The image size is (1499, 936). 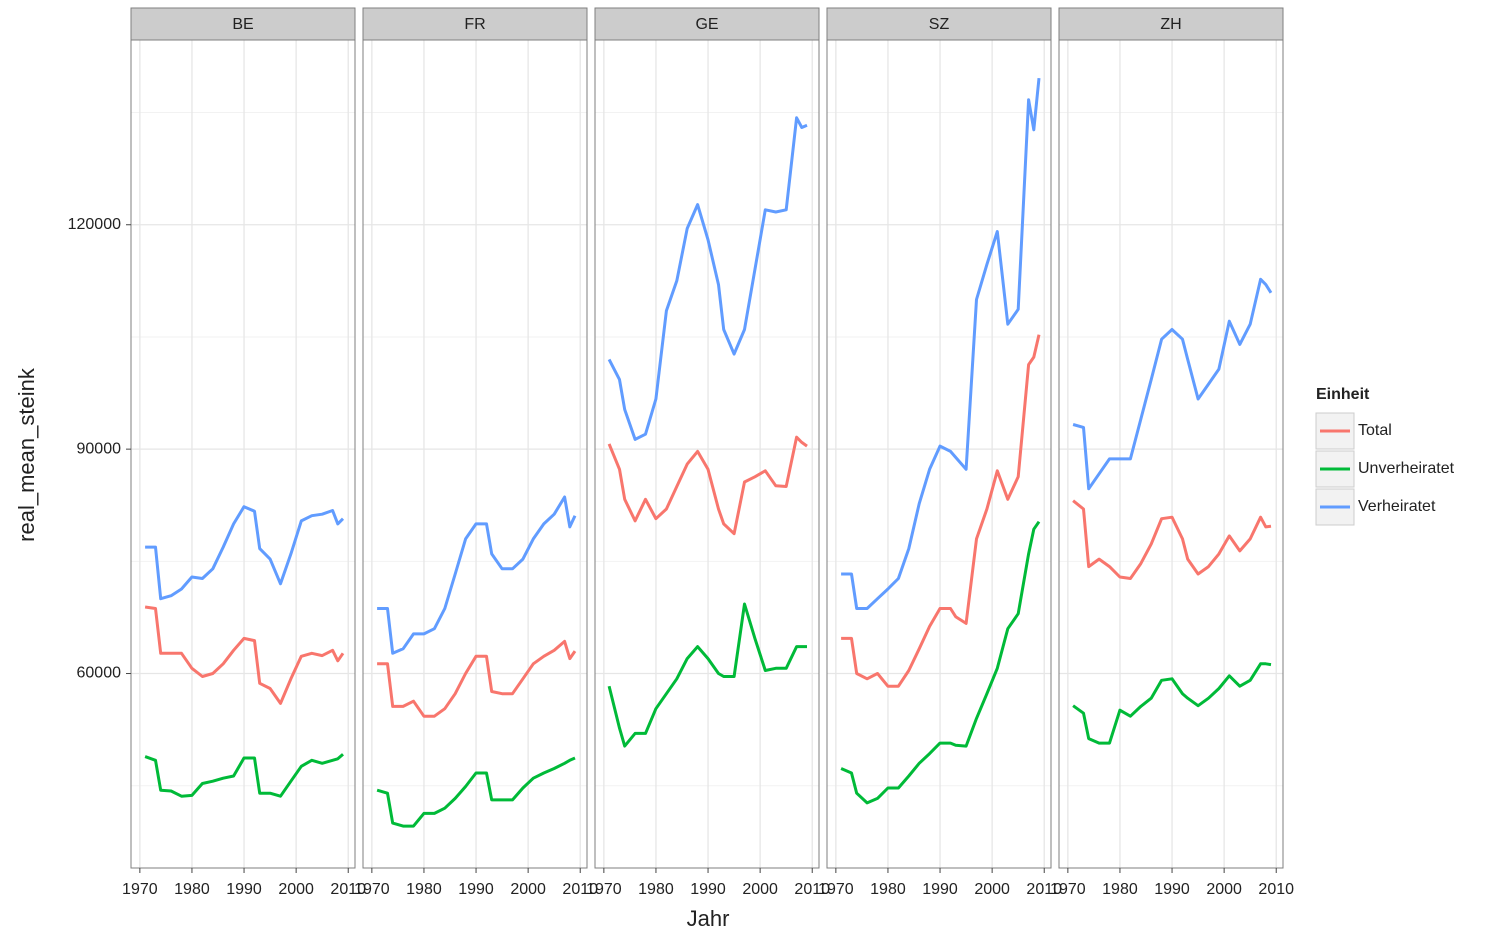 I want to click on strip-label: FR, so click(x=474, y=24).